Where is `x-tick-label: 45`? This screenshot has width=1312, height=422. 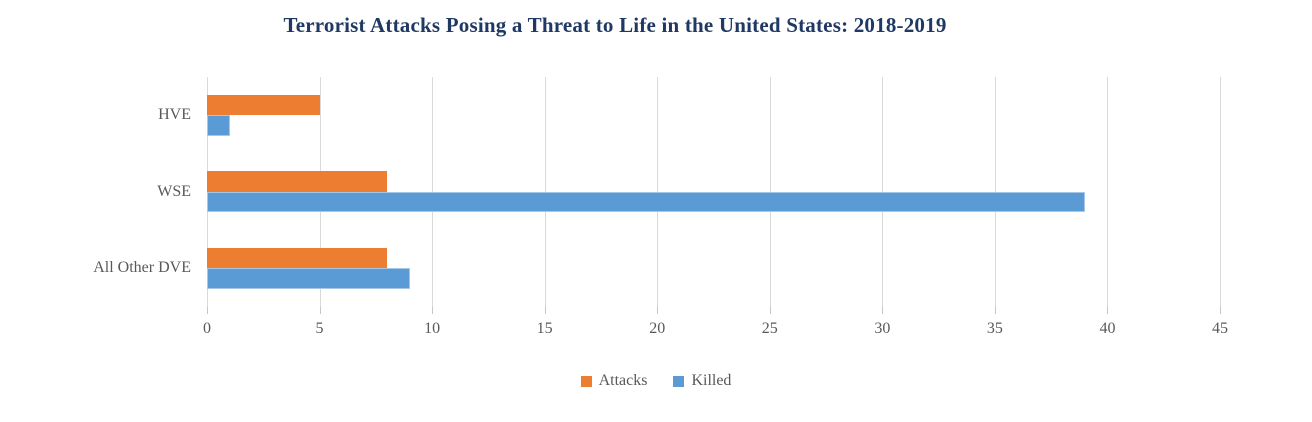
x-tick-label: 45 is located at coordinates (1220, 328).